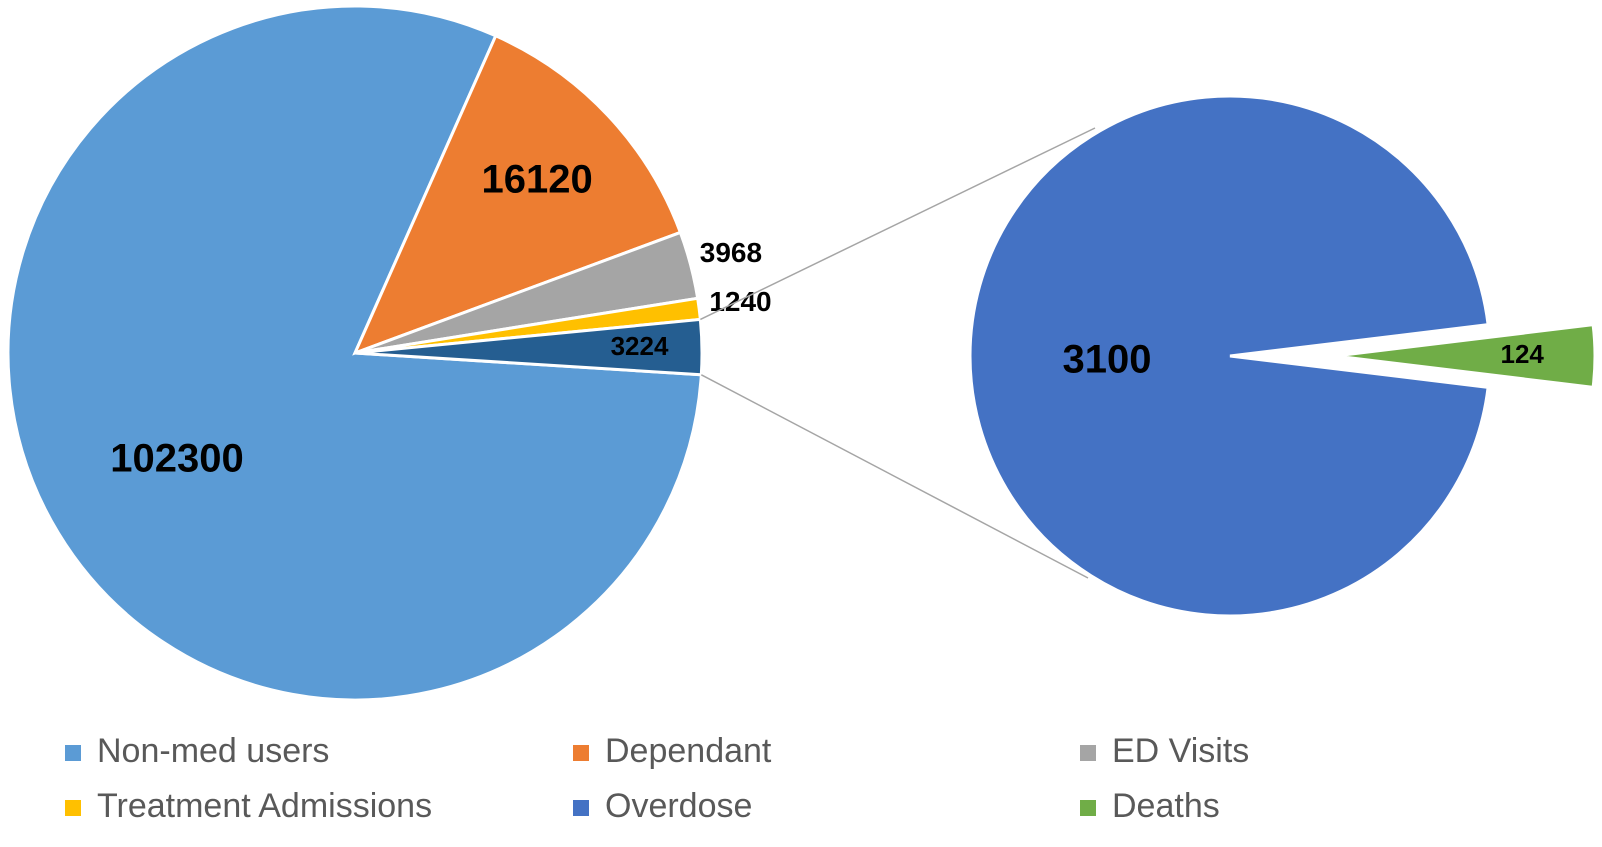 The width and height of the screenshot is (1602, 847). Describe the element at coordinates (678, 806) in the screenshot. I see `legend-label: Overdose` at that location.